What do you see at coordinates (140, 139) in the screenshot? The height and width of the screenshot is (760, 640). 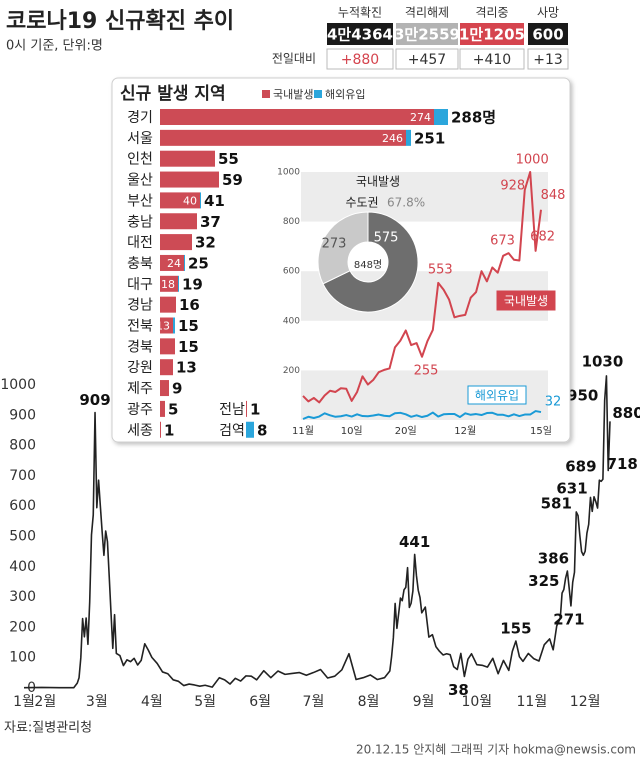 I see `category-label: 서울` at bounding box center [140, 139].